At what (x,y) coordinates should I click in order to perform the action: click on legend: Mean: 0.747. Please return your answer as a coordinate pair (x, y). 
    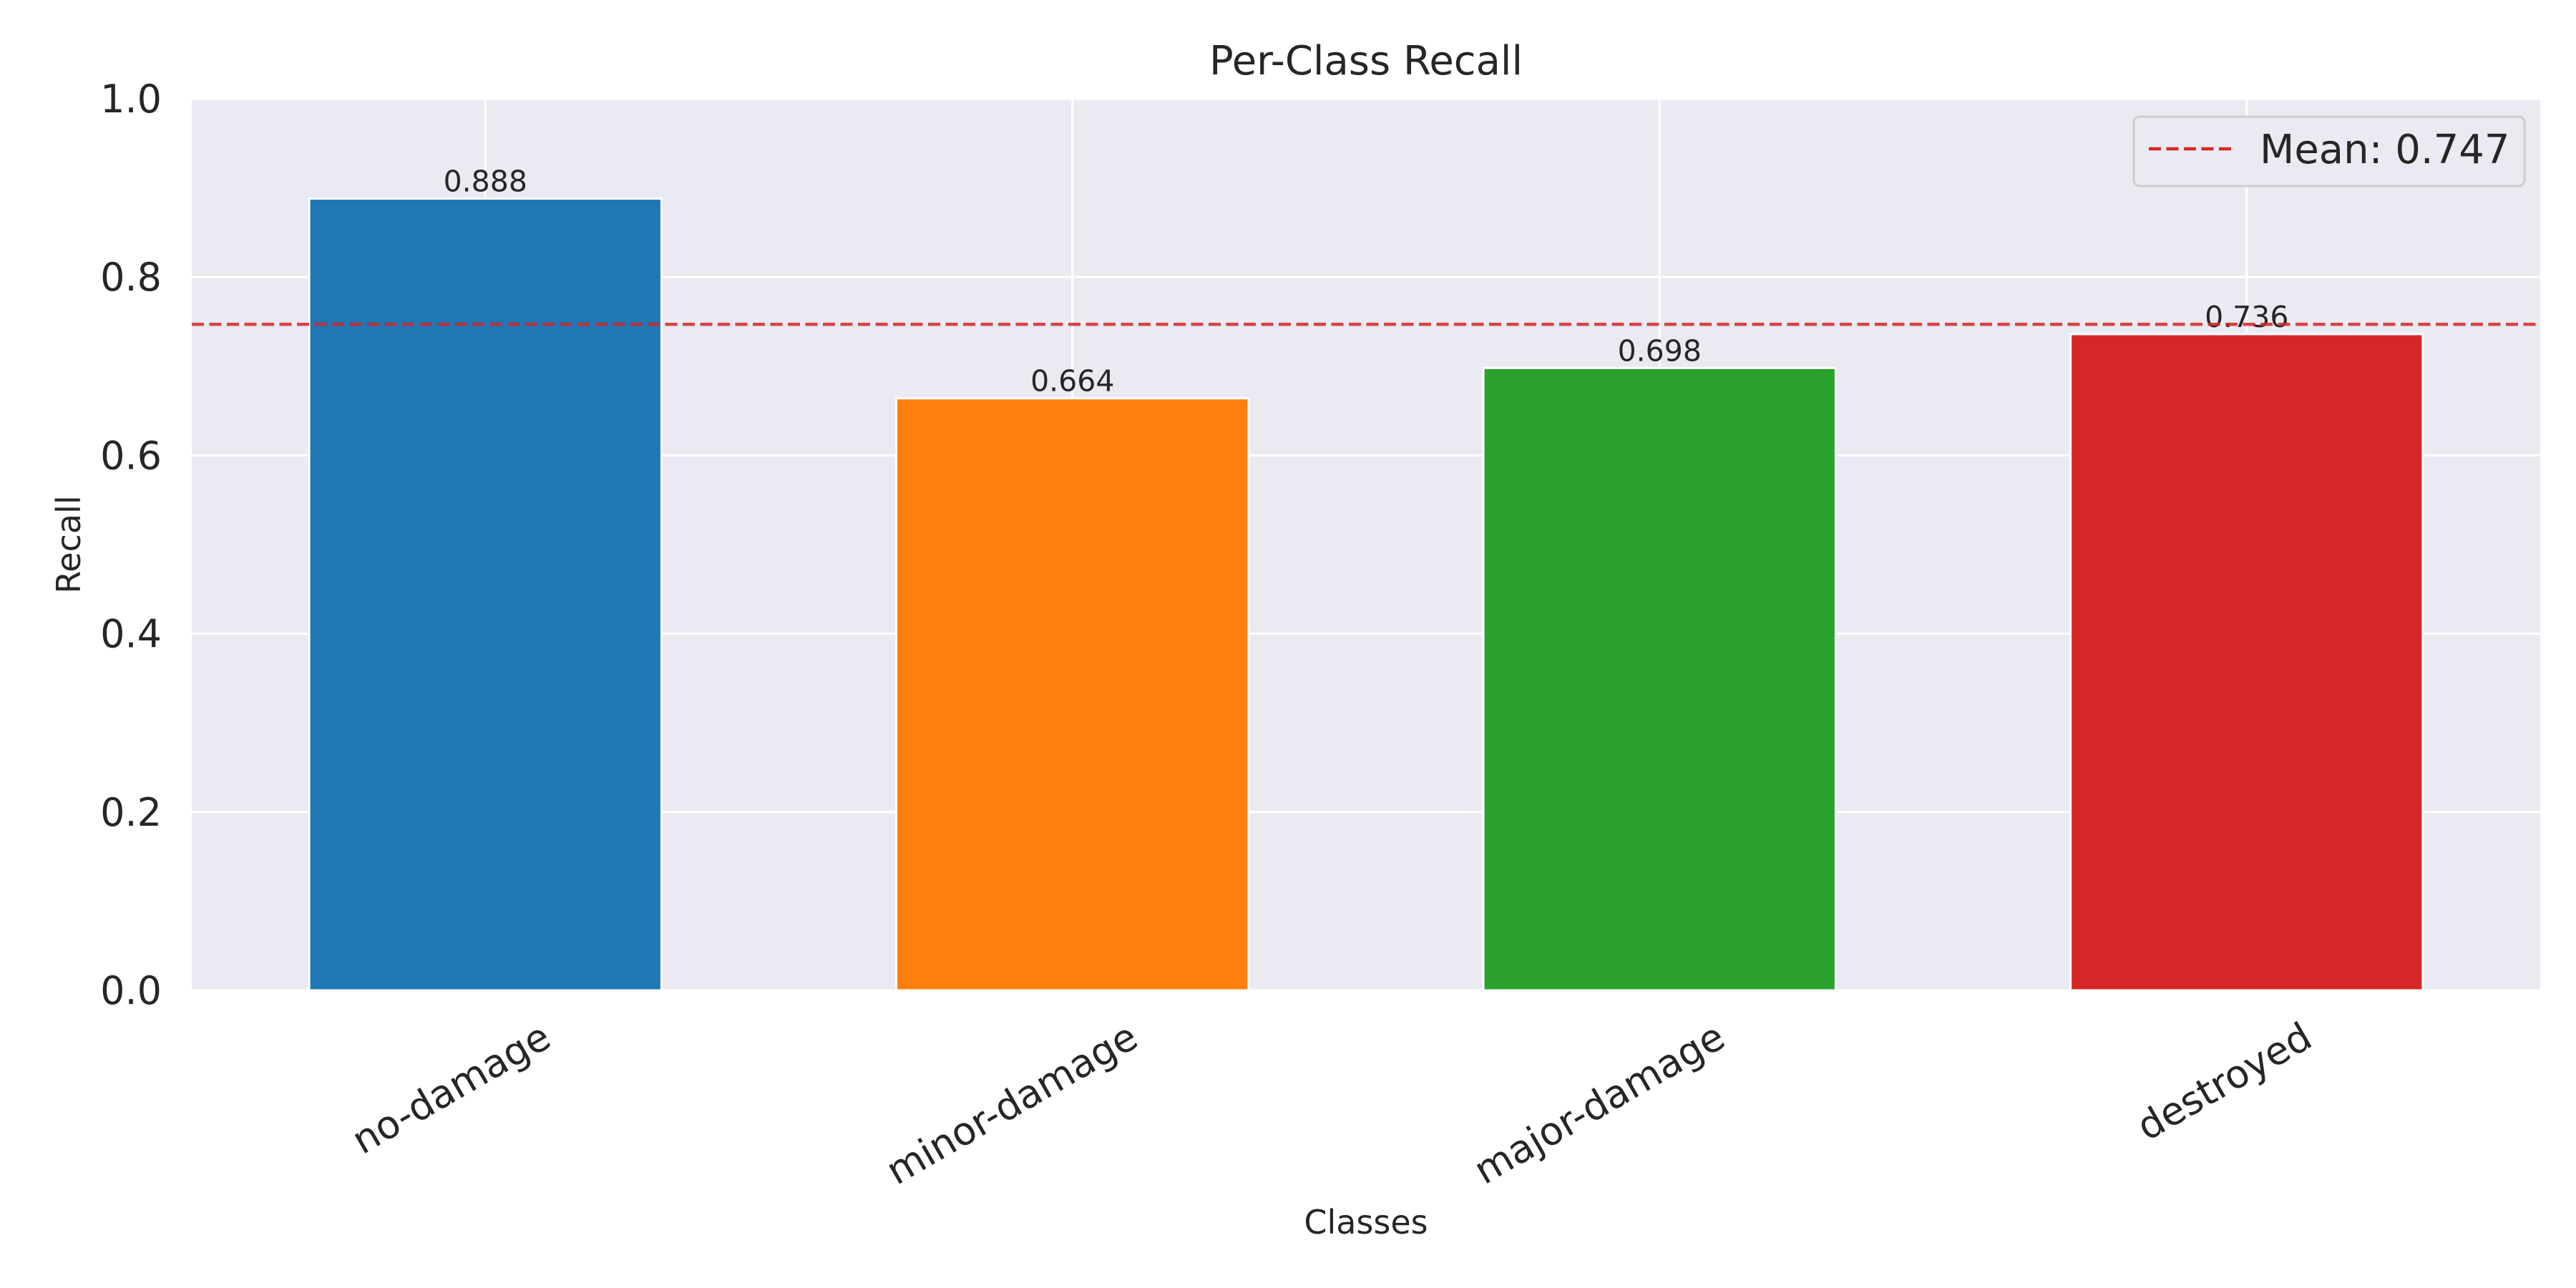
    Looking at the image, I should click on (2329, 151).